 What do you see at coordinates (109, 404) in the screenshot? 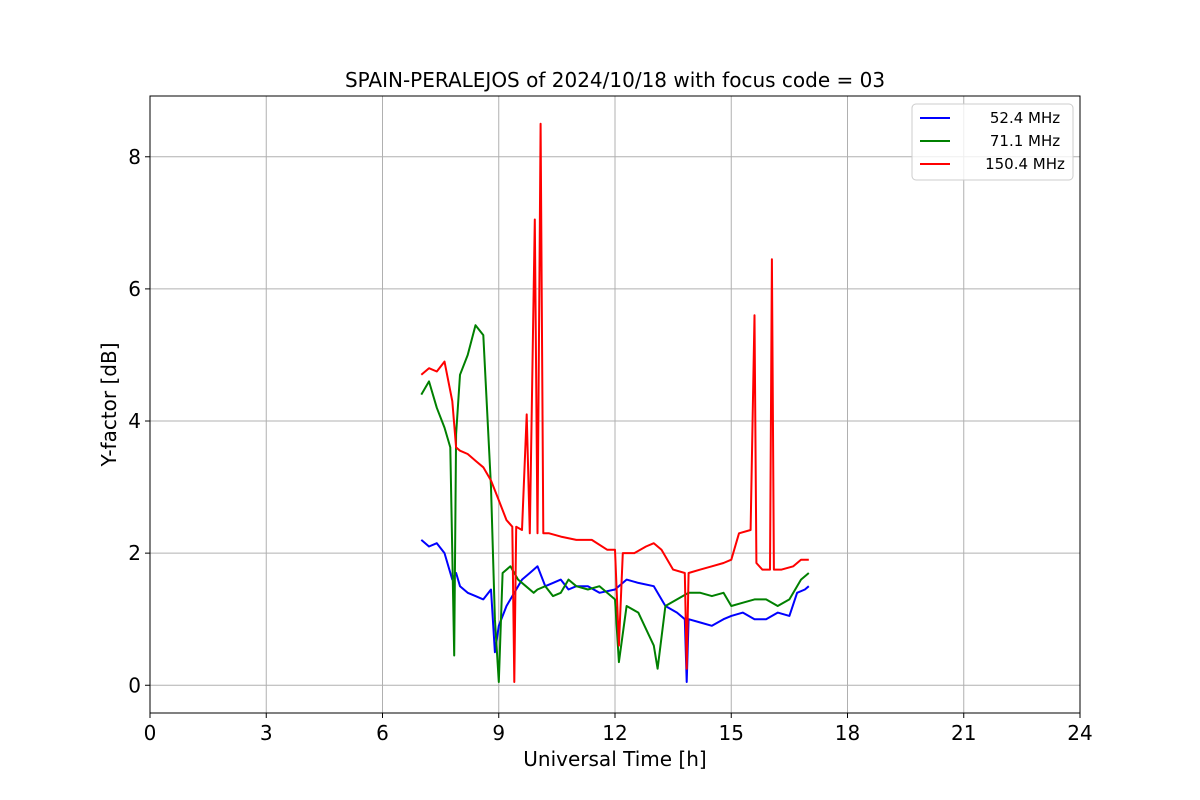
I see `y-axis-label: Y-factor [dB]` at bounding box center [109, 404].